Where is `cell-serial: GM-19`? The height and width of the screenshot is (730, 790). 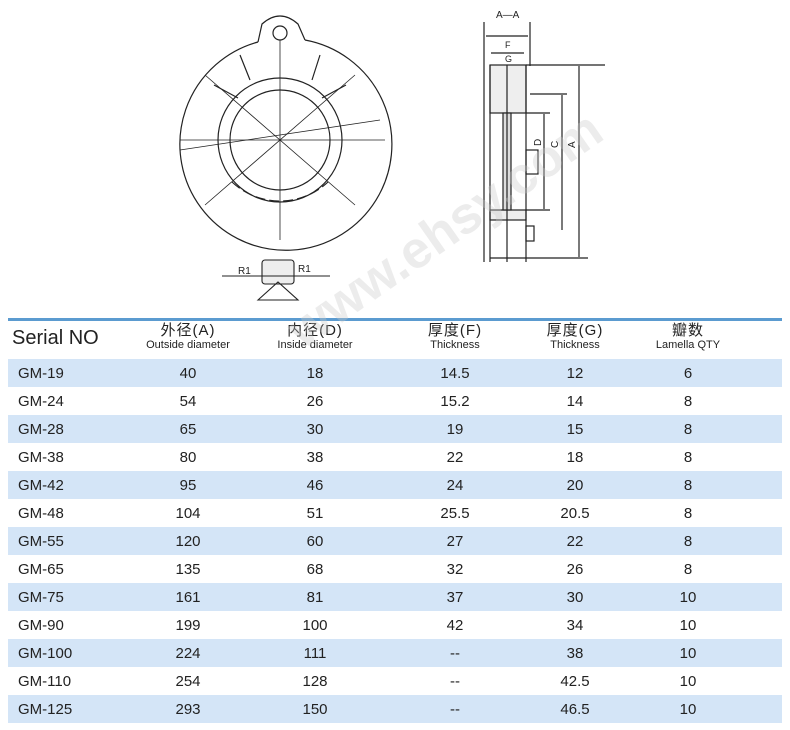 cell-serial: GM-19 is located at coordinates (41, 373).